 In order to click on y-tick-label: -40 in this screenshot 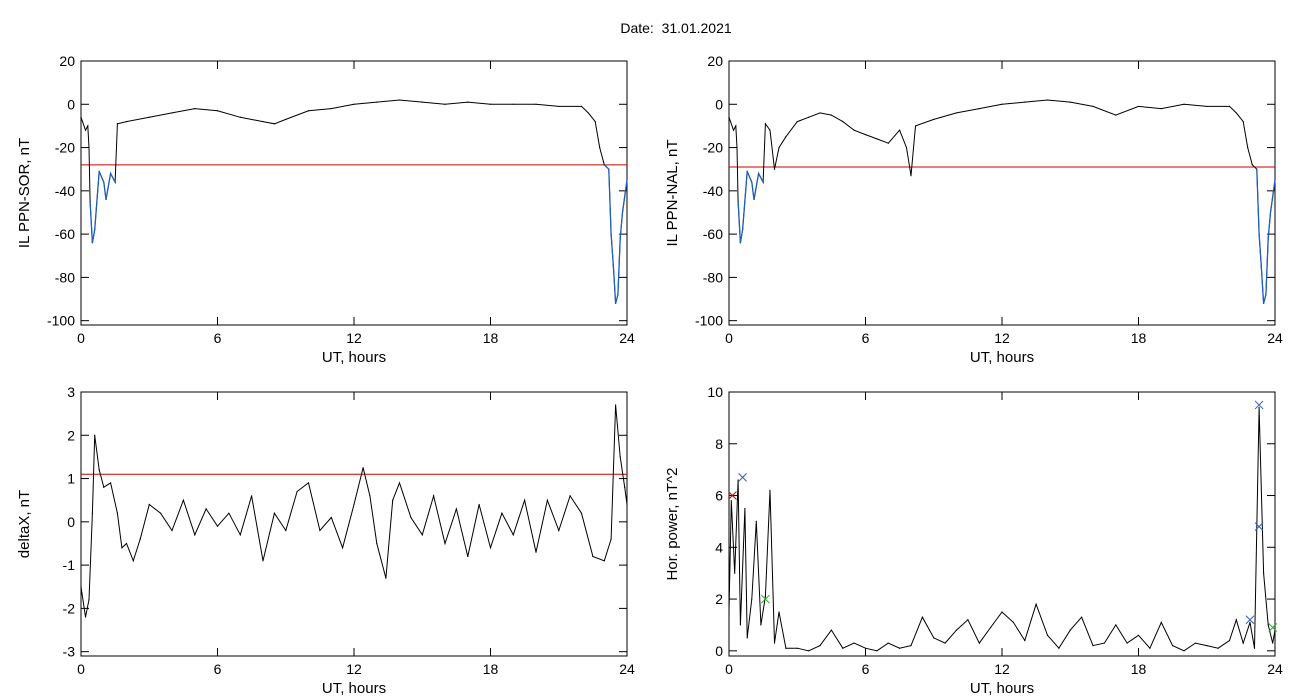, I will do `click(713, 191)`.